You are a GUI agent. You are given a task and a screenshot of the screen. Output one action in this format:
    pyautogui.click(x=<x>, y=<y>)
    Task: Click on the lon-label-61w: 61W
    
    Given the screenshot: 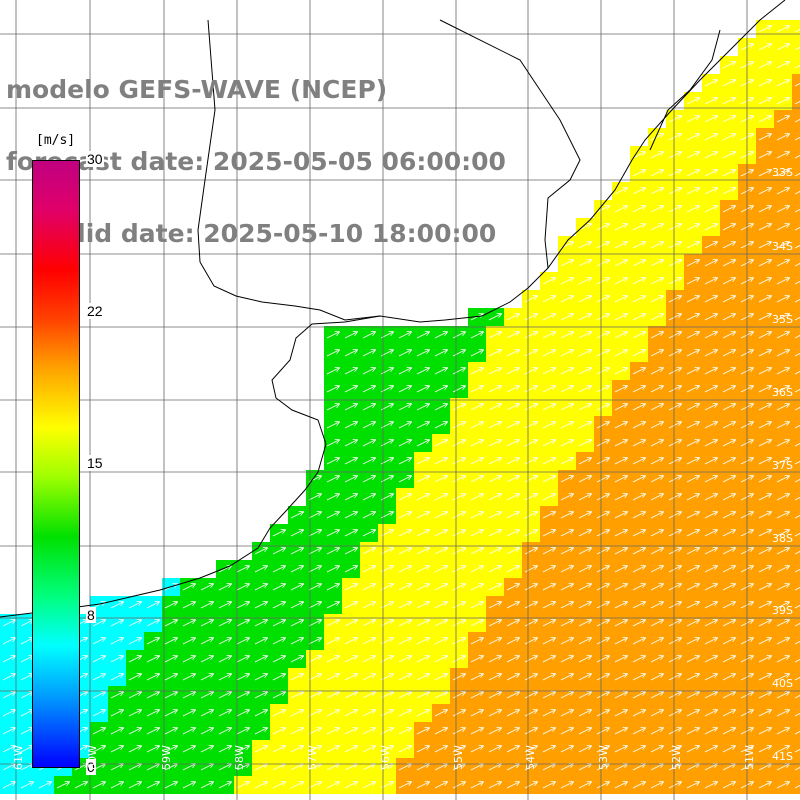 What is the action you would take?
    pyautogui.click(x=18, y=757)
    